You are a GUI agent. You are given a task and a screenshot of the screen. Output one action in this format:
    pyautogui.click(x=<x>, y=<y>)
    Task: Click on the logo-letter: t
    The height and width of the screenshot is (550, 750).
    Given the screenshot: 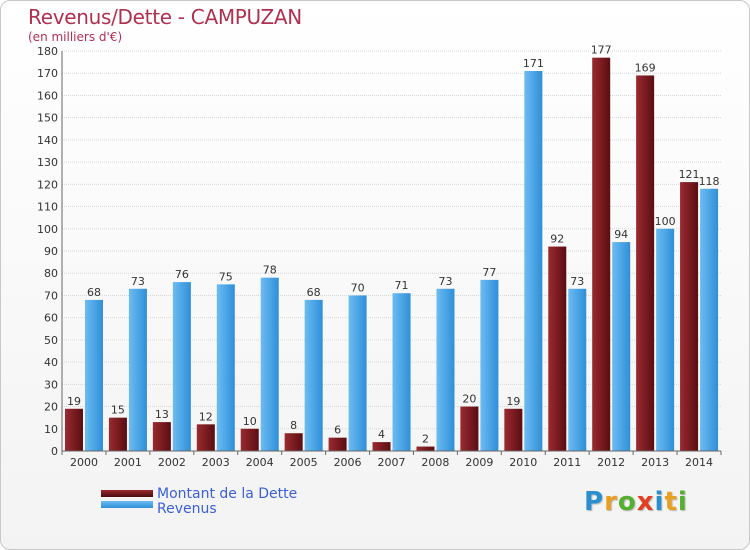 What is the action you would take?
    pyautogui.click(x=671, y=502)
    